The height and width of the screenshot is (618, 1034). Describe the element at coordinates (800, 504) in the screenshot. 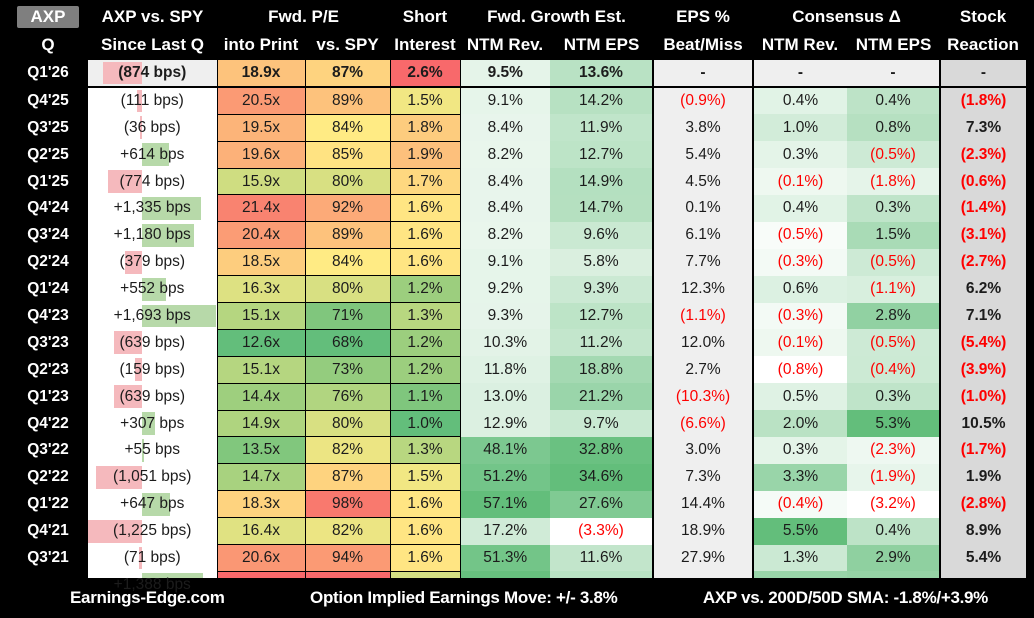

I see `cell-consensus-ntm-rev: (0.4%)` at that location.